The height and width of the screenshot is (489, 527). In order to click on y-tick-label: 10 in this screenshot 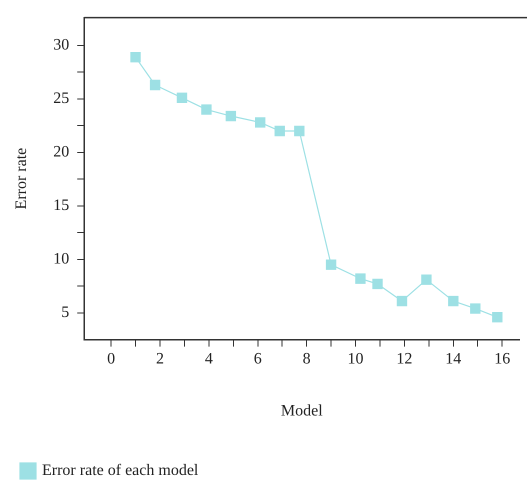, I will do `click(61, 259)`.